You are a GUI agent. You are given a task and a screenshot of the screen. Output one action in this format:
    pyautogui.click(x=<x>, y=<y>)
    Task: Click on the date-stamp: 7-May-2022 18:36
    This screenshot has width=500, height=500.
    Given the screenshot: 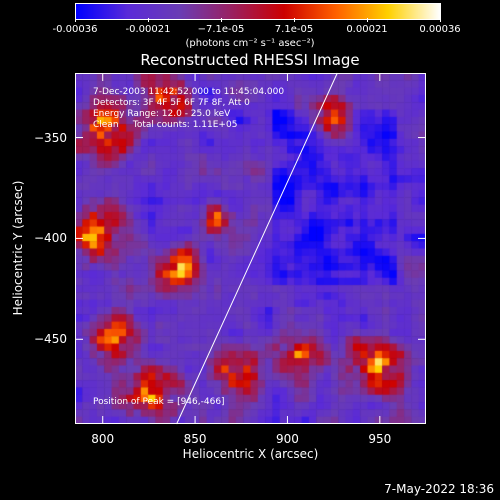 What is the action you would take?
    pyautogui.click(x=439, y=489)
    